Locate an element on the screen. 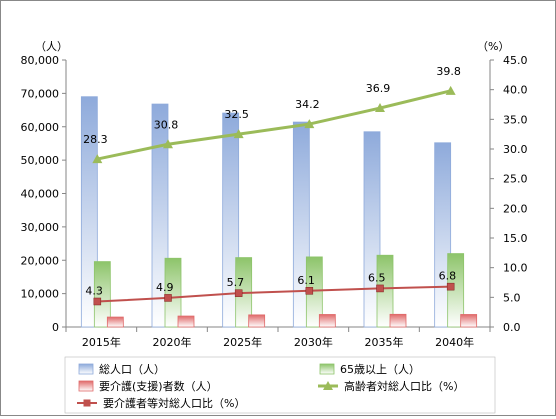 The width and height of the screenshot is (556, 419). data-label: 5.7 is located at coordinates (236, 282).